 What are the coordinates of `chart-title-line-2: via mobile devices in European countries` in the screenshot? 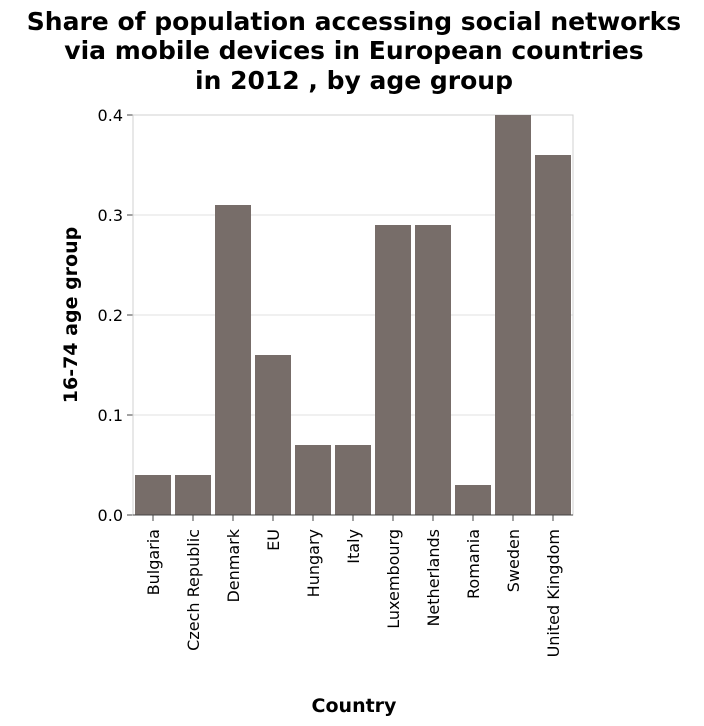 It's located at (353, 50).